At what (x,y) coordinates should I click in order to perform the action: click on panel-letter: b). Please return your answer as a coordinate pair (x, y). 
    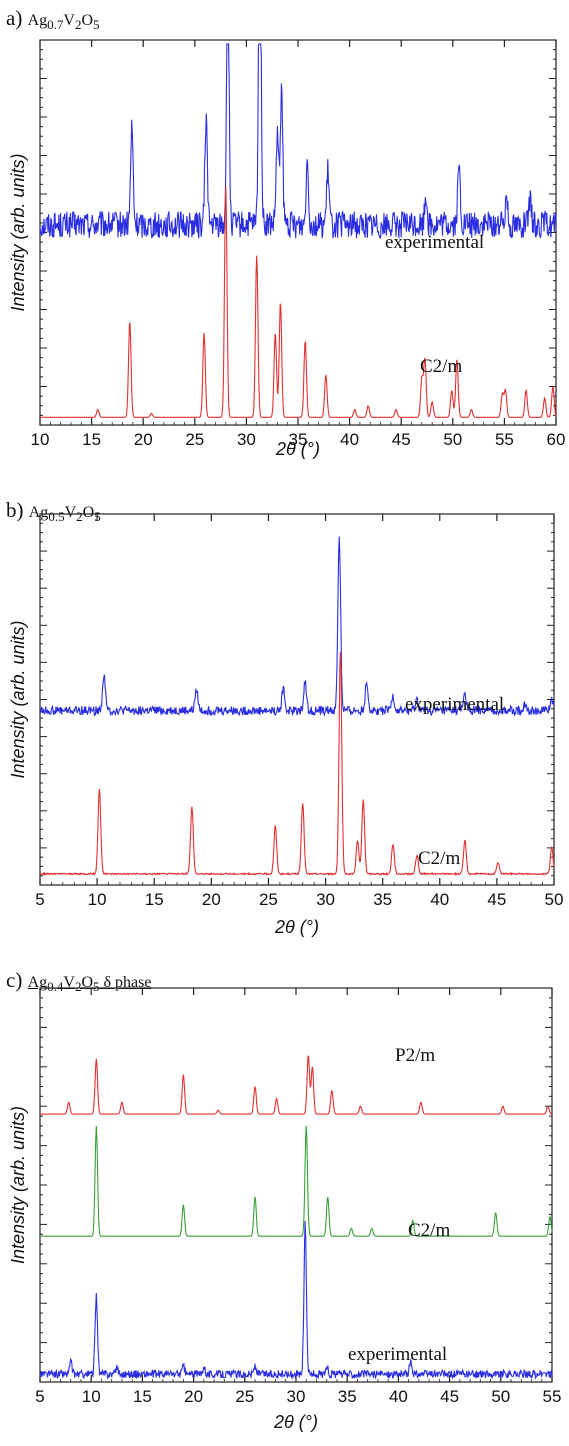
    Looking at the image, I should click on (15, 510).